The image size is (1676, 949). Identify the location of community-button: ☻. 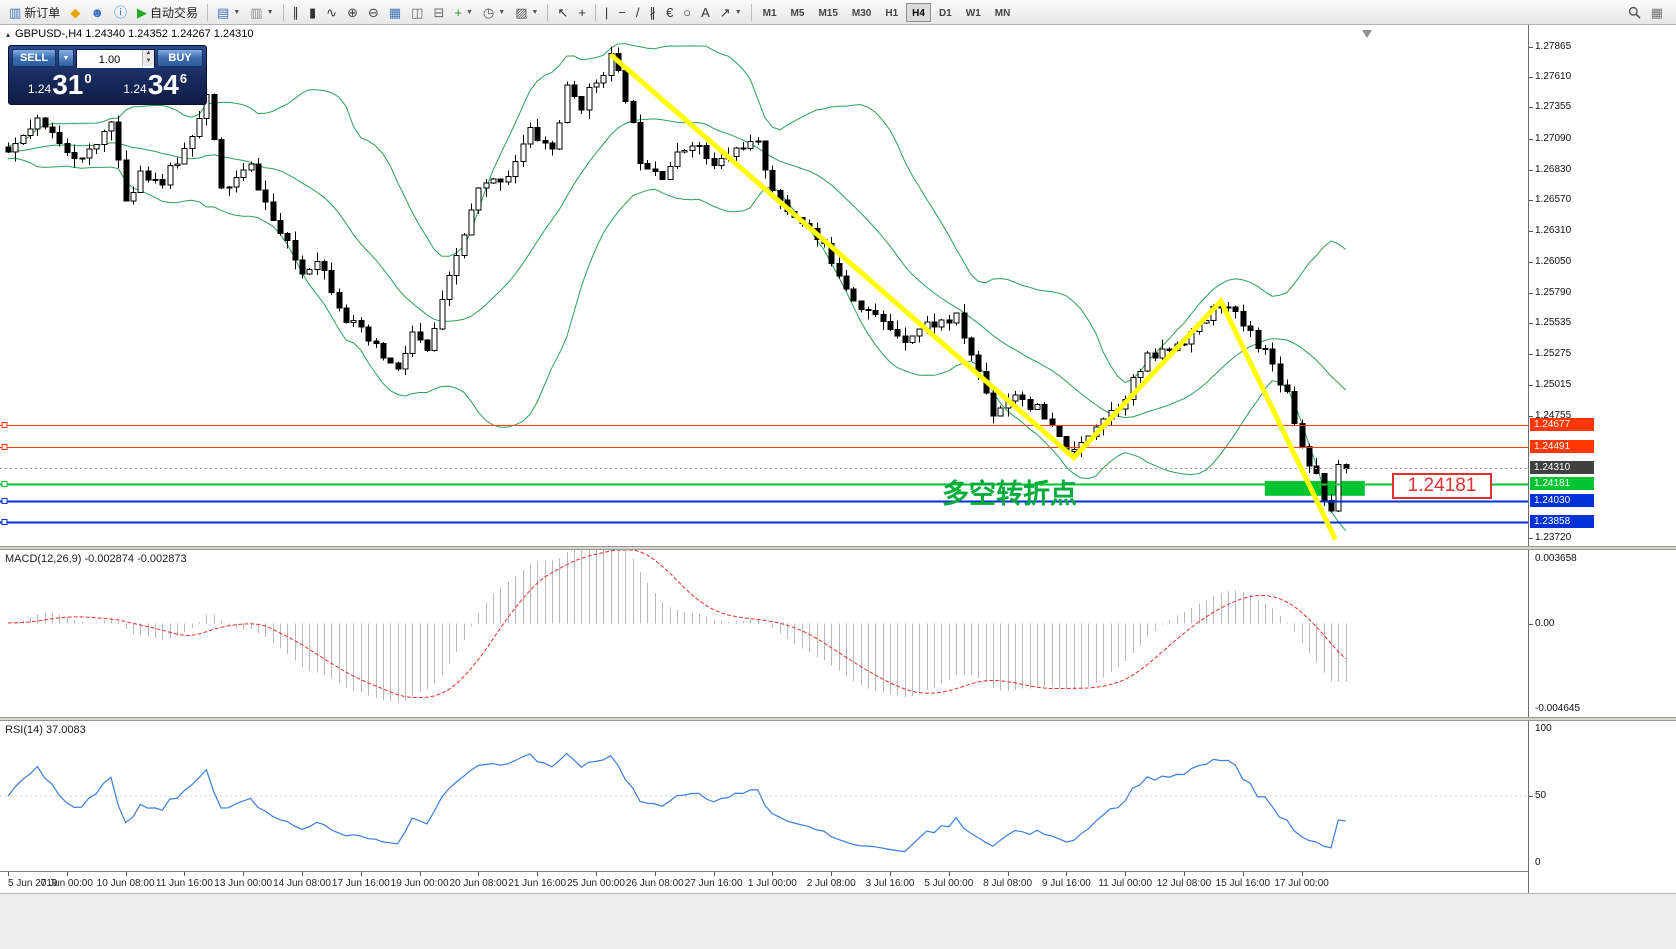
(97, 12).